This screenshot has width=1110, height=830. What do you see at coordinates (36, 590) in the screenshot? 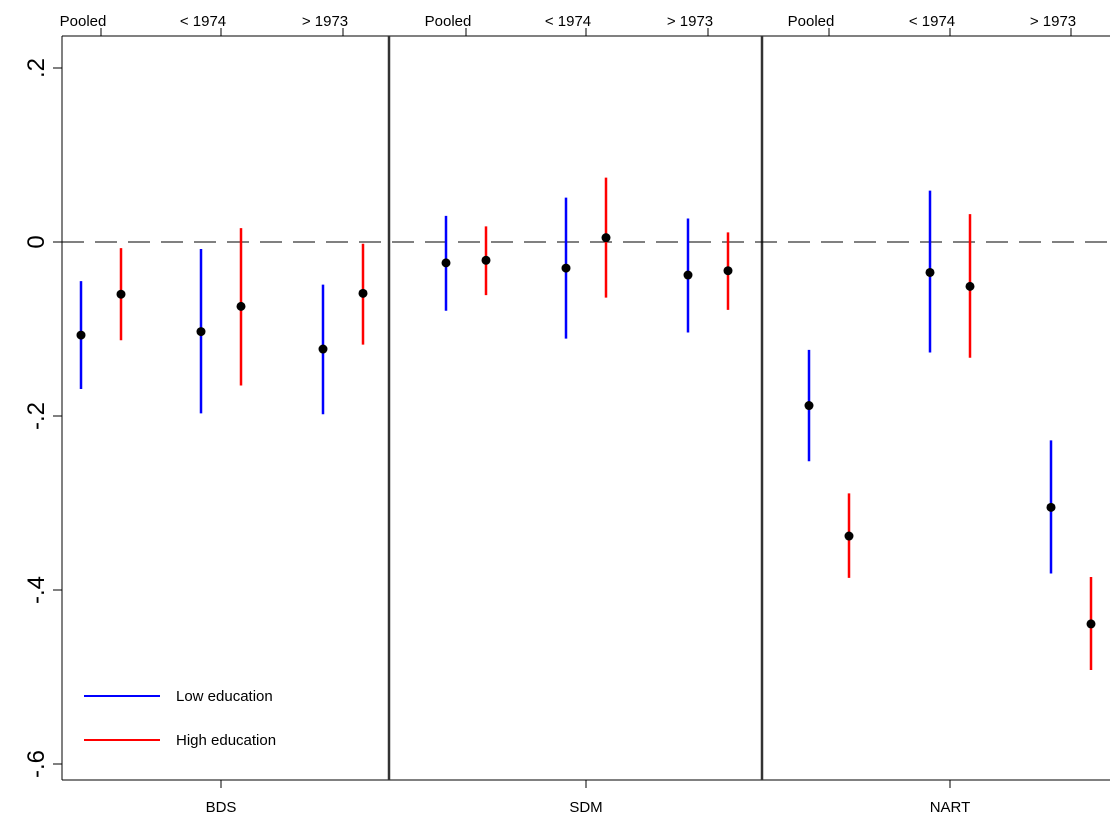
I see `y-tick-label: -.4` at bounding box center [36, 590].